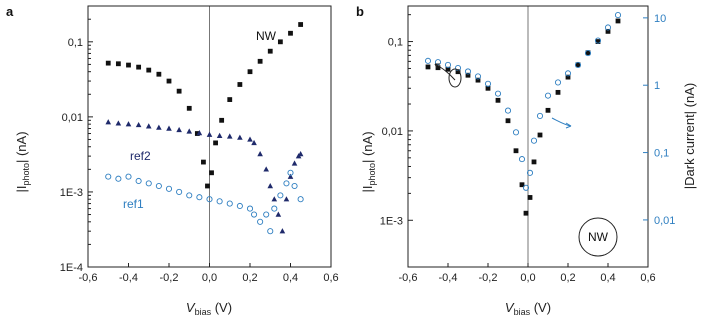 The width and height of the screenshot is (704, 325). Describe the element at coordinates (71, 193) in the screenshot. I see `panel-a-y-tick-label: 1E-3` at that location.